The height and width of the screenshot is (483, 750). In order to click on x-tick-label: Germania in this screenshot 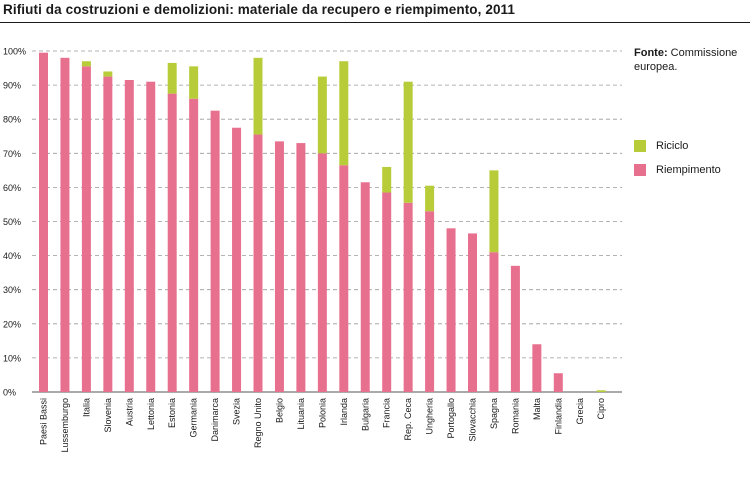, I will do `click(194, 418)`.